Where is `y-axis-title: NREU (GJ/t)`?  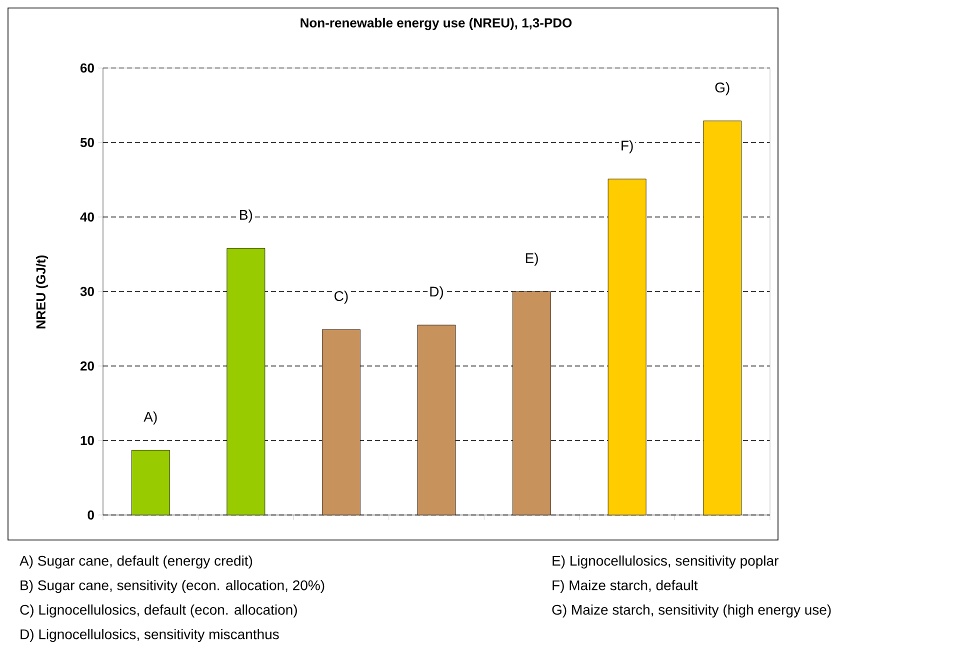
y-axis-title: NREU (GJ/t) is located at coordinates (42, 291).